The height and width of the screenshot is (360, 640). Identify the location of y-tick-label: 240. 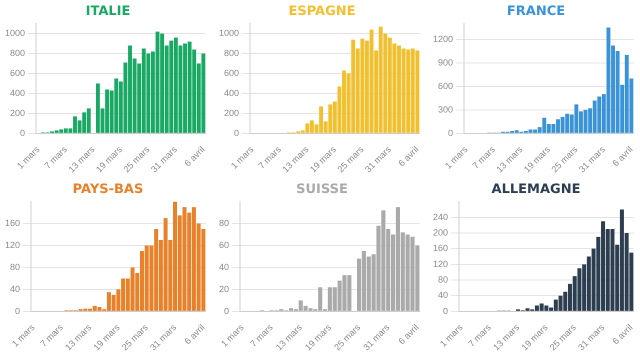
(440, 217).